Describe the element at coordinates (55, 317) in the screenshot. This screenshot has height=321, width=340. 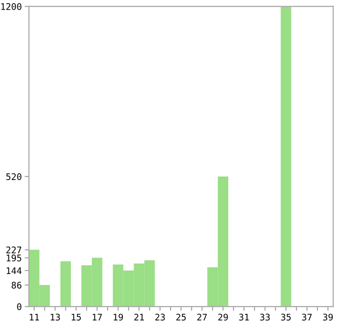
I see `x-tick-label: 13` at that location.